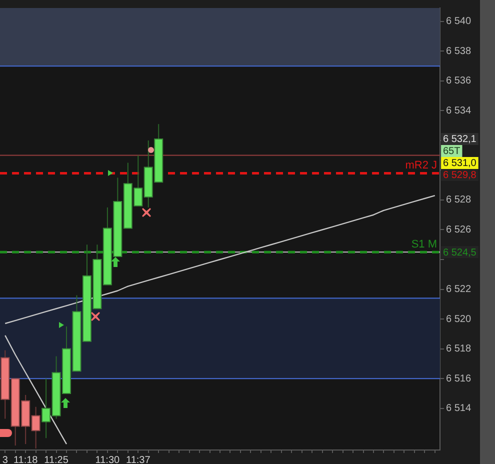  What do you see at coordinates (459, 319) in the screenshot?
I see `y-tick-label: 6 520` at bounding box center [459, 319].